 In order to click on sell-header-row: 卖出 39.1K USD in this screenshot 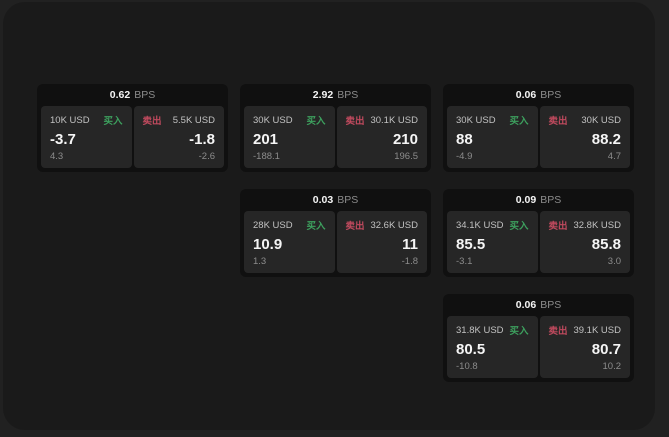, I will do `click(585, 330)`.